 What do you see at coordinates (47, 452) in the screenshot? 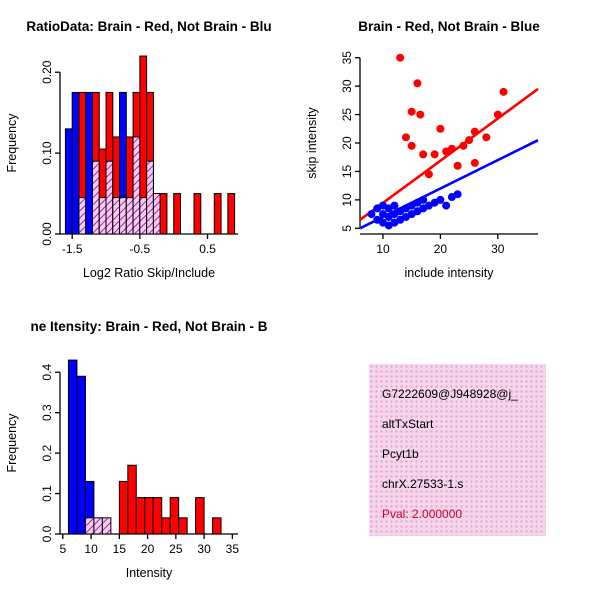
I see `svg-text: 0.2` at bounding box center [47, 452].